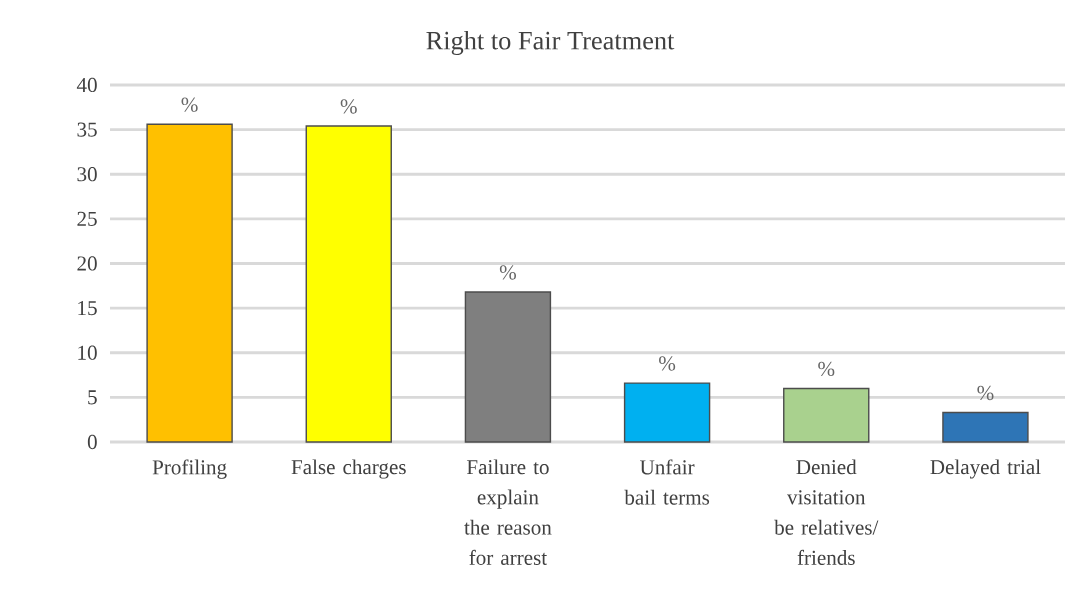 Image resolution: width=1078 pixels, height=598 pixels. Describe the element at coordinates (92, 397) in the screenshot. I see `y-tick-label: 5` at that location.